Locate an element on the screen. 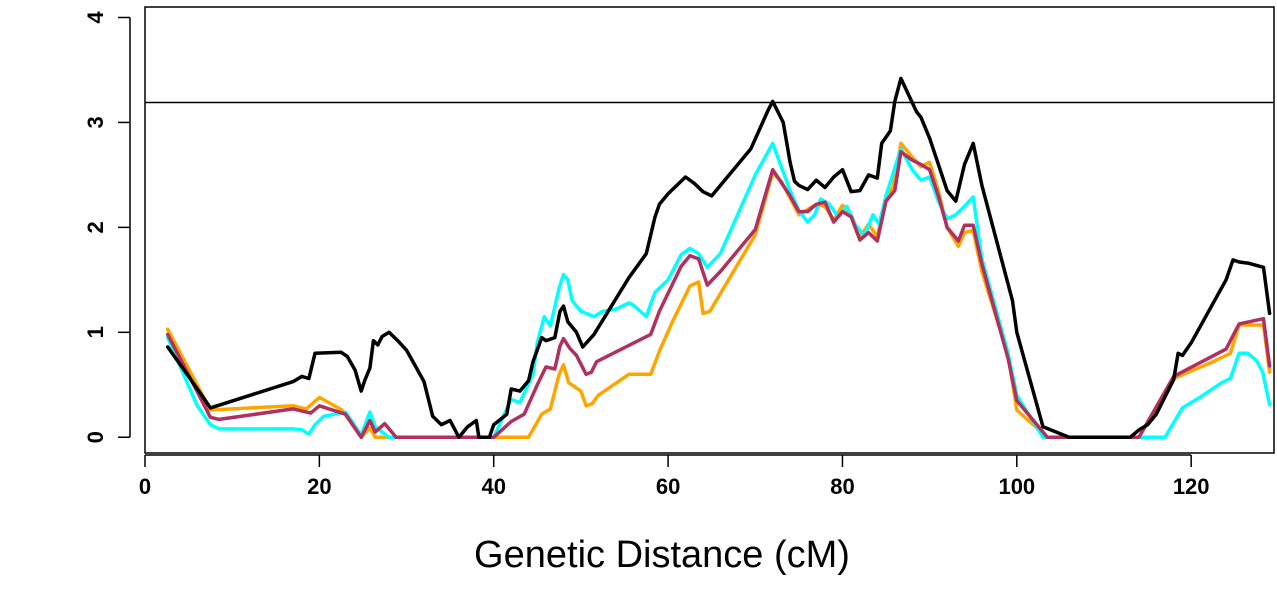 The width and height of the screenshot is (1277, 590). x-tick-label: 20 is located at coordinates (319, 486).